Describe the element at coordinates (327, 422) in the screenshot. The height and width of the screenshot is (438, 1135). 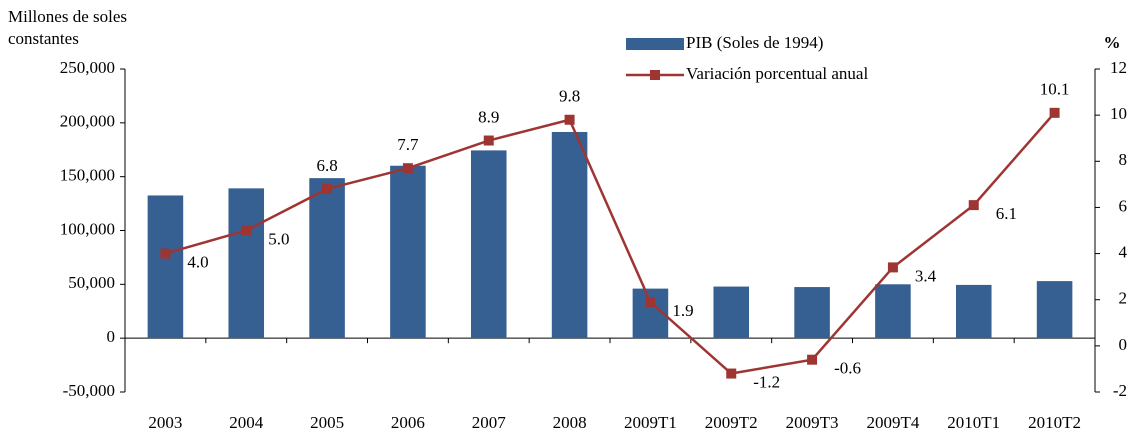
I see `x-tick-label: 2005` at that location.